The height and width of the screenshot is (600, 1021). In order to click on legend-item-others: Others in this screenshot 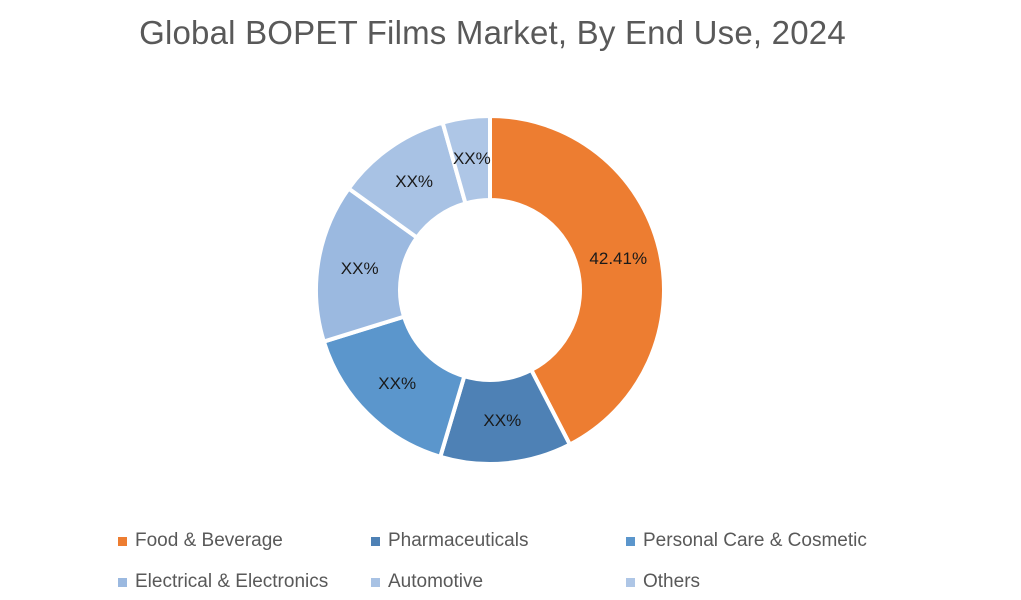, I will do `click(663, 582)`.